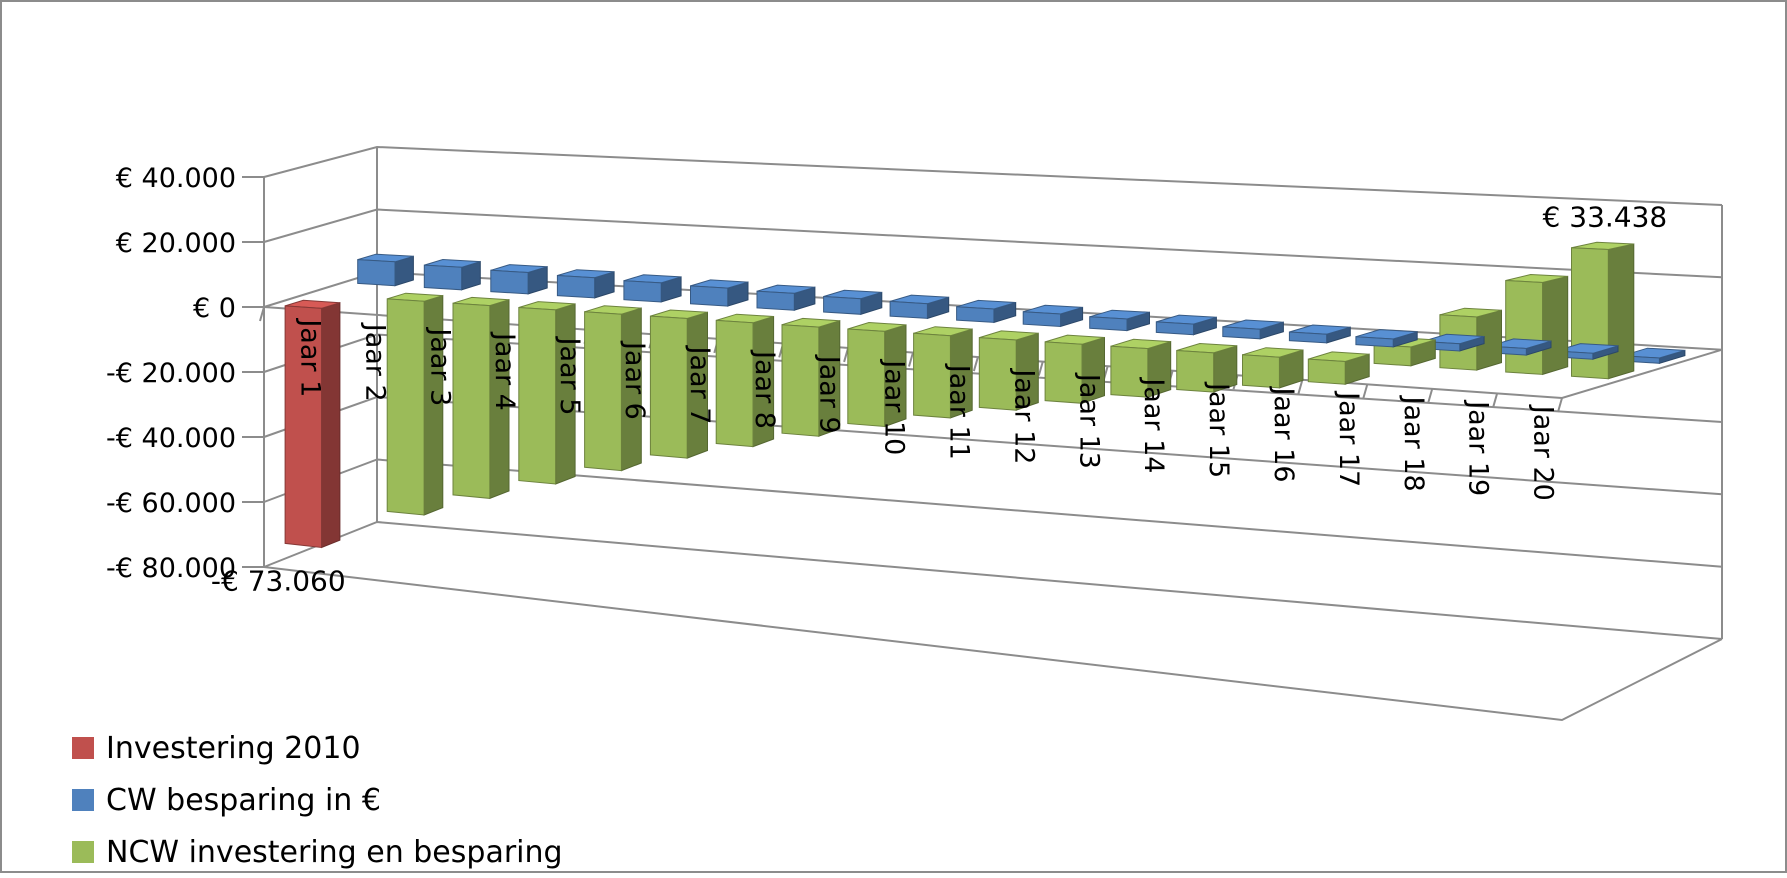  Describe the element at coordinates (537, 395) in the screenshot. I see `bar-s2-c4` at that location.